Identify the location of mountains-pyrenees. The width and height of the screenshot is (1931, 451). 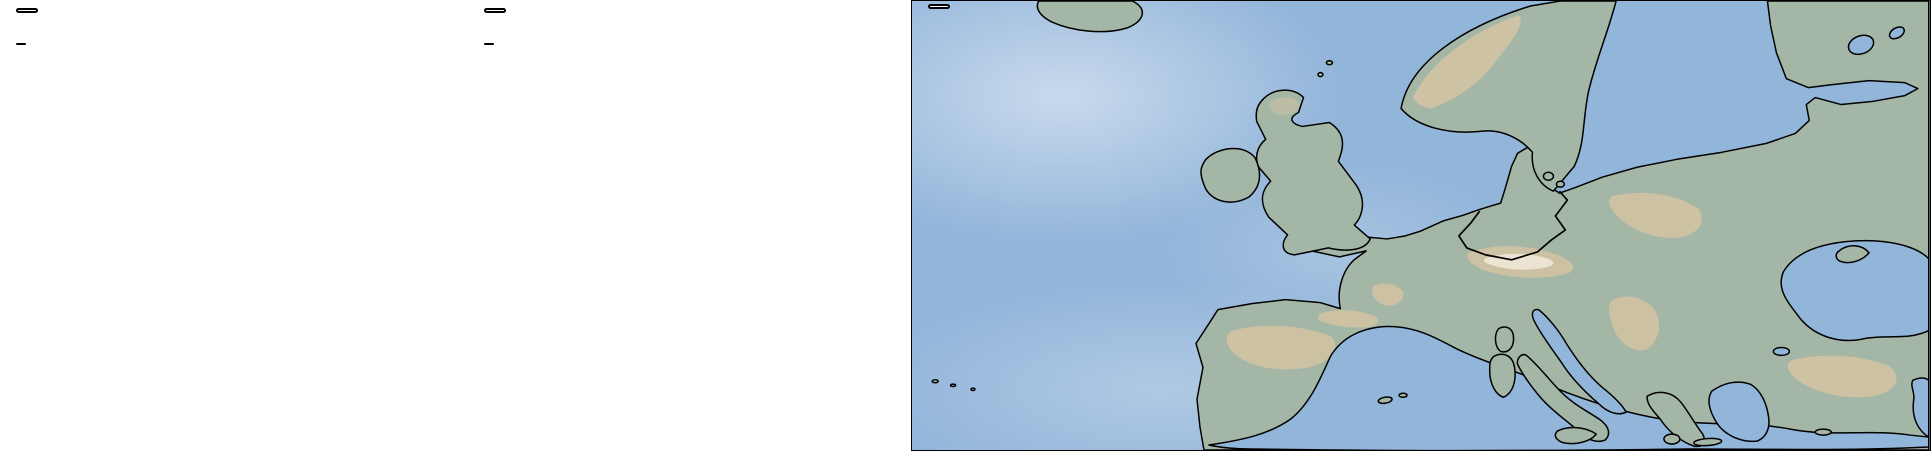
(1348, 319).